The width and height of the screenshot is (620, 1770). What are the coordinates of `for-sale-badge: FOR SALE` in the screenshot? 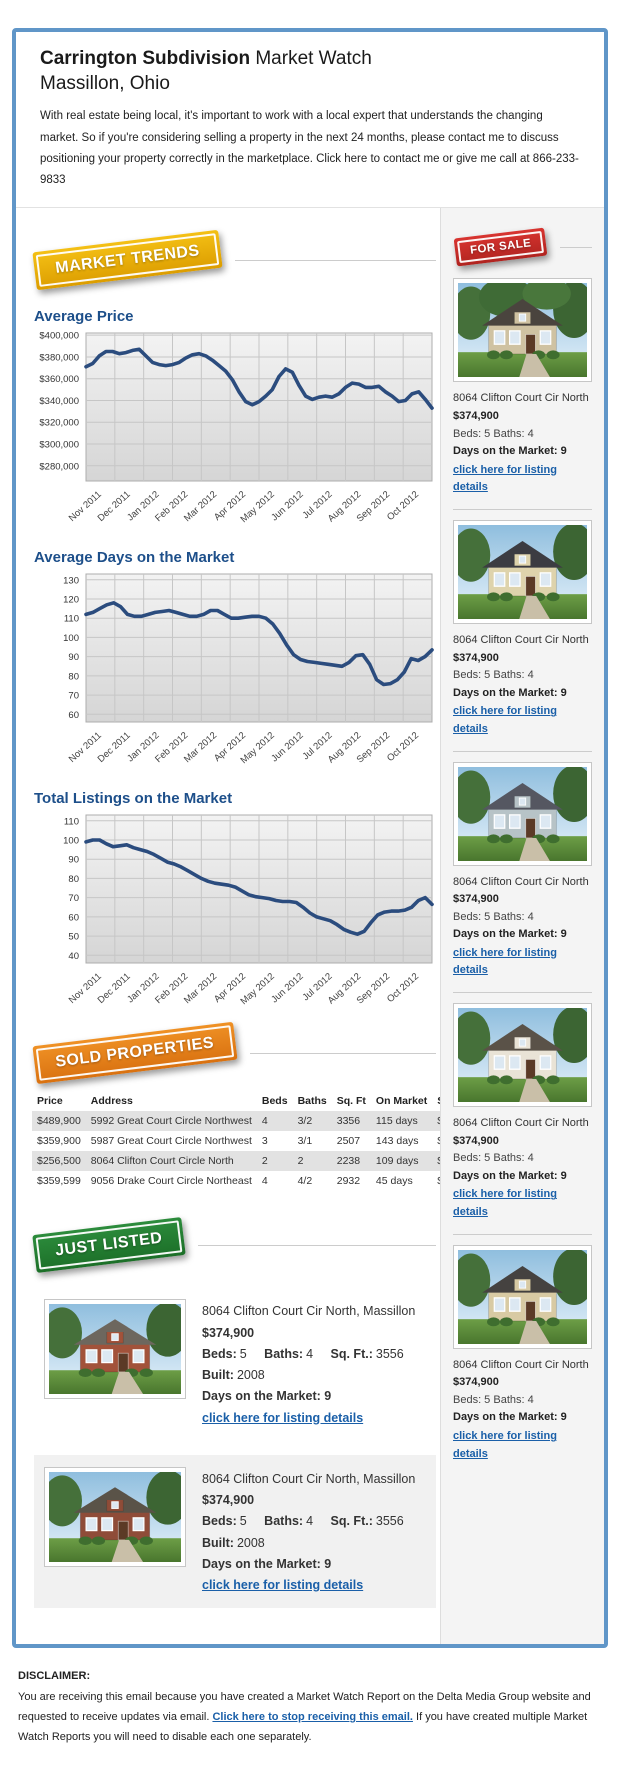 It's located at (500, 247).